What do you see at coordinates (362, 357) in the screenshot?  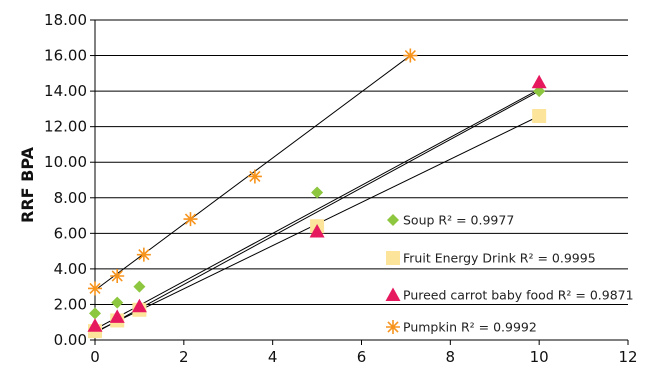 I see `x-tick-label: 6` at bounding box center [362, 357].